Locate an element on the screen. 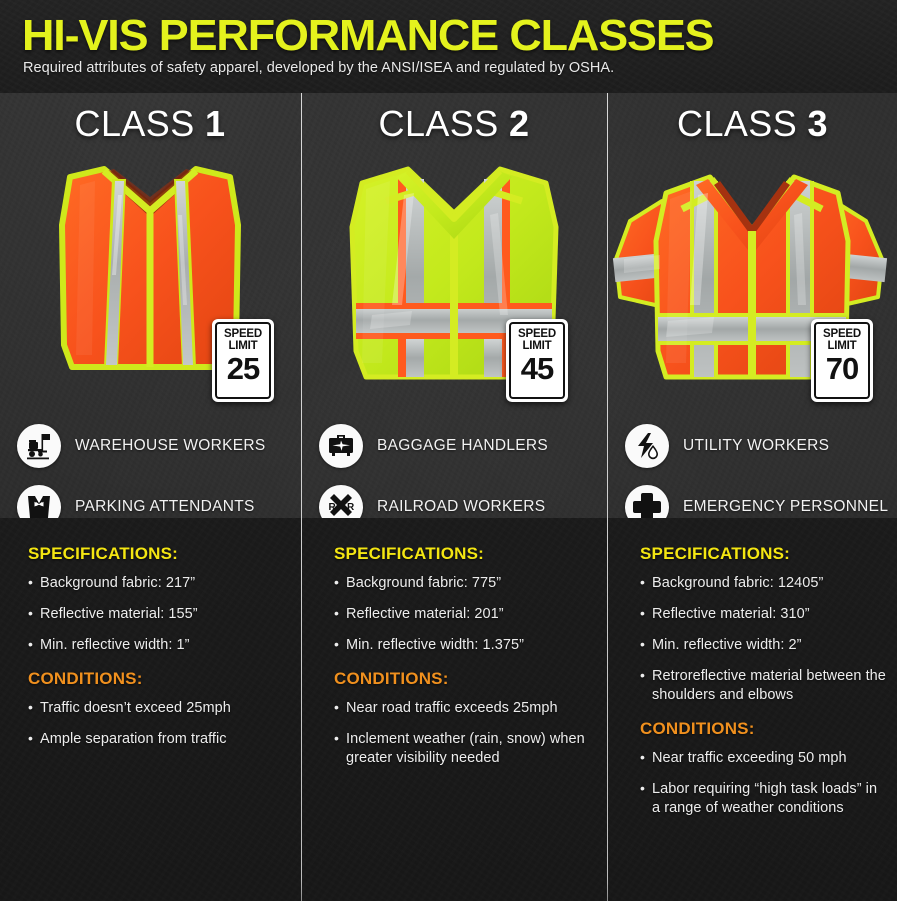  speed-limit-sign-1: SPEED LIMIT 25 is located at coordinates (243, 360).